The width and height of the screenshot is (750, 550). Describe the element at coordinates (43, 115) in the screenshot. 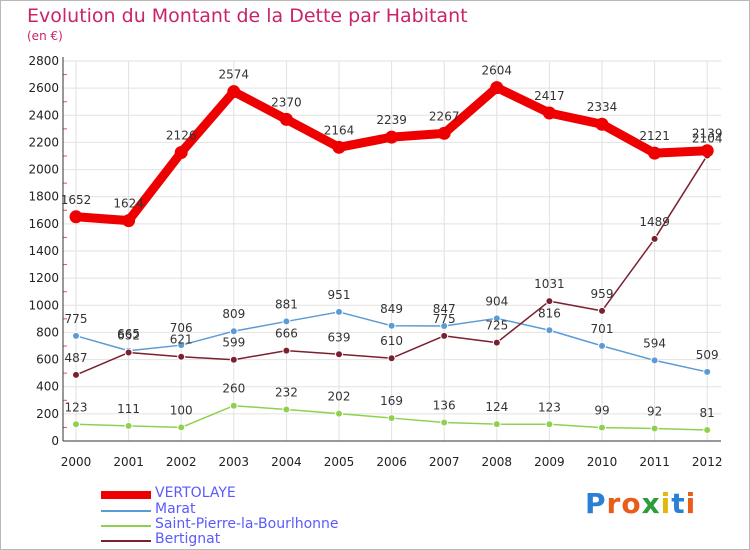

I see `y-tick-label: 2400` at that location.